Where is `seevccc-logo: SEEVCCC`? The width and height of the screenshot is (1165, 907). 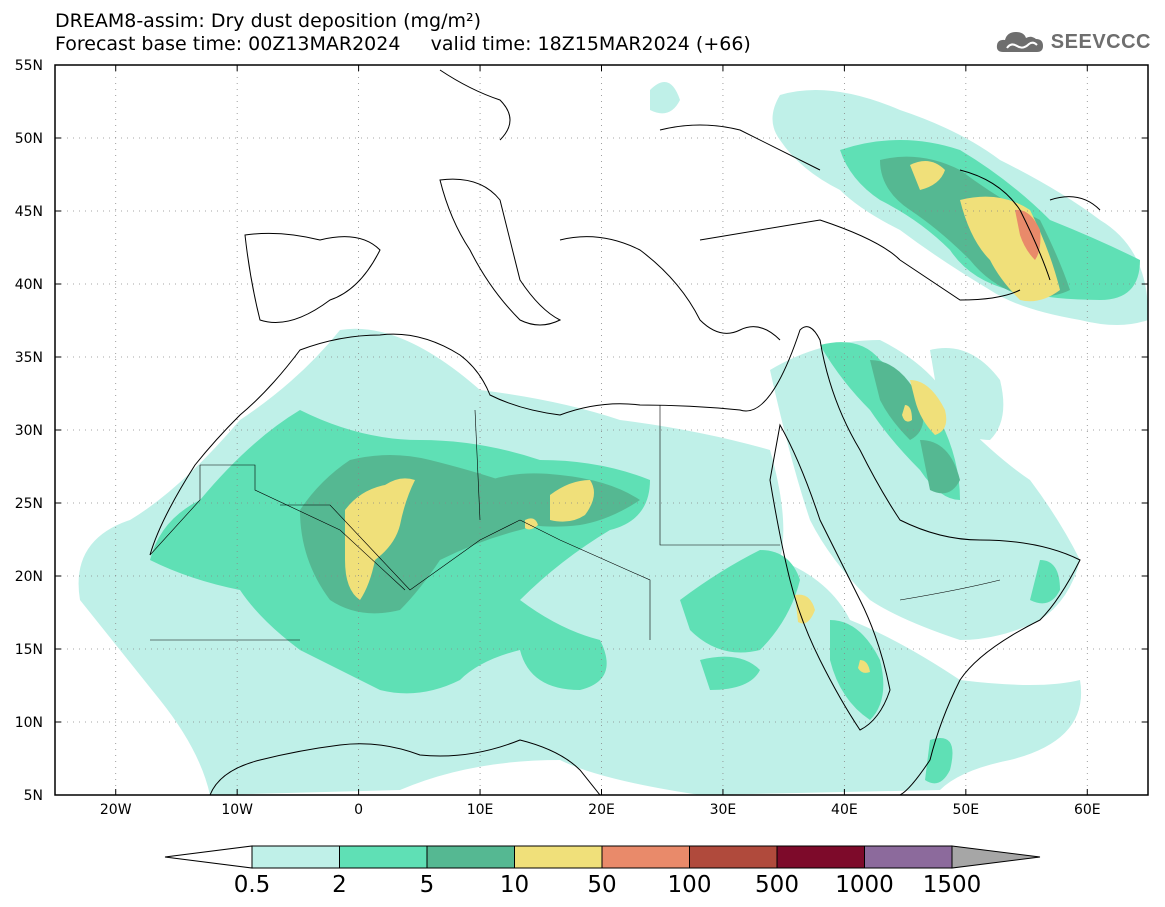
seevccc-logo: SEEVCCC is located at coordinates (1073, 42).